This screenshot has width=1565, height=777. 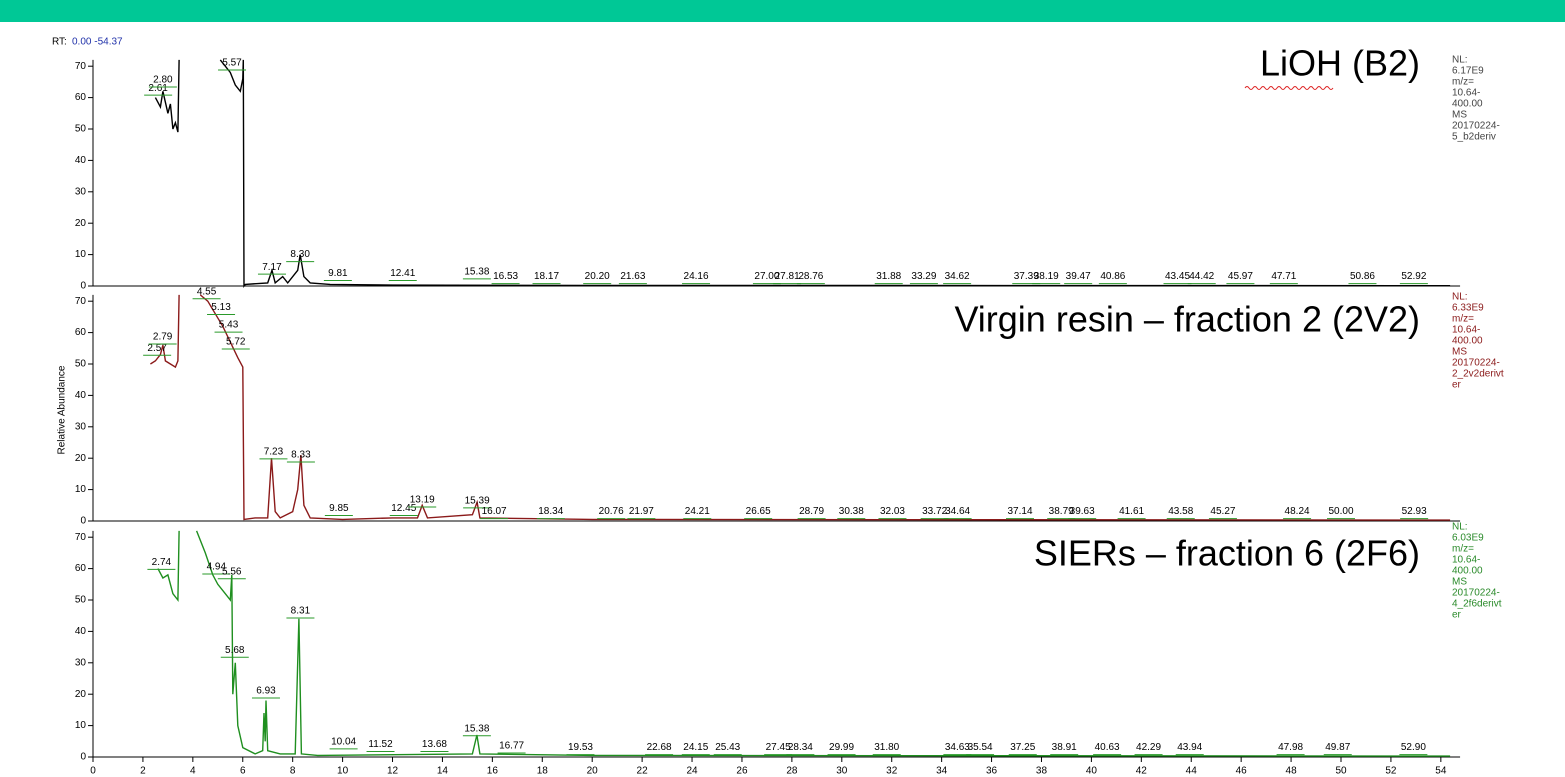 I want to click on x-tick-label: 30, so click(x=842, y=771).